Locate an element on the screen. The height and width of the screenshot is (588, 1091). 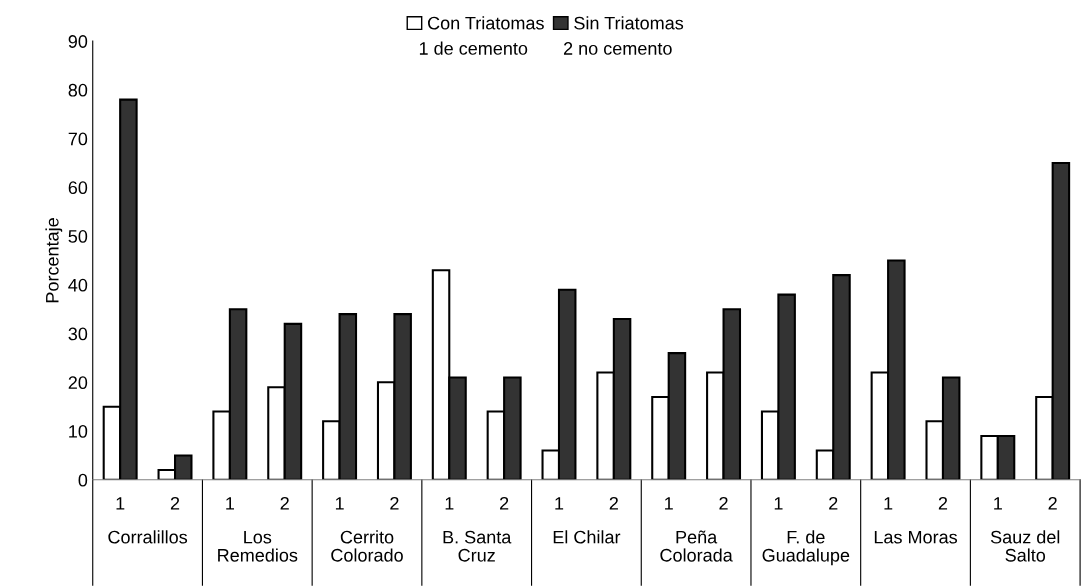
y-tick-label: 0 is located at coordinates (83, 480).